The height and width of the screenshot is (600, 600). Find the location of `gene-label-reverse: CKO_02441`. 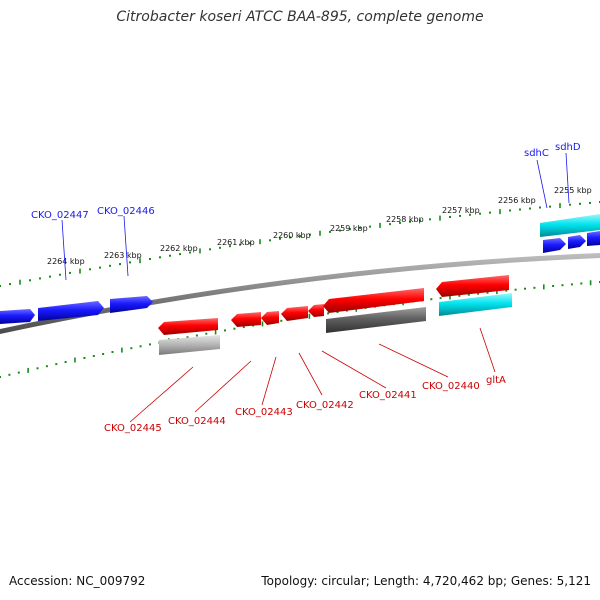

gene-label-reverse: CKO_02441 is located at coordinates (388, 395).